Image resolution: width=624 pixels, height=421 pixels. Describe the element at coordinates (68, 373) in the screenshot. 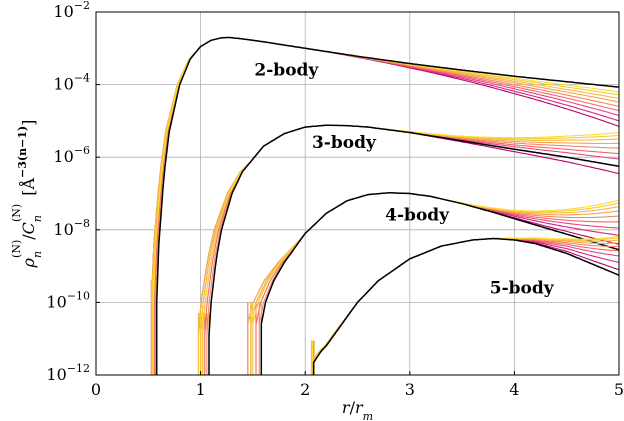

I see `y-tick-label: 10⁻¹²` at that location.